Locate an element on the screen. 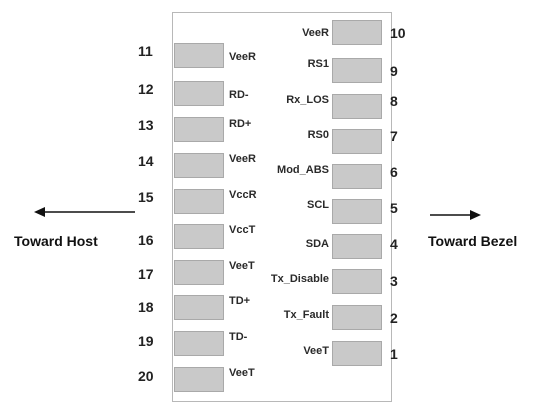 Image resolution: width=548 pixels, height=402 pixels. pin-number-2: 2 is located at coordinates (394, 318).